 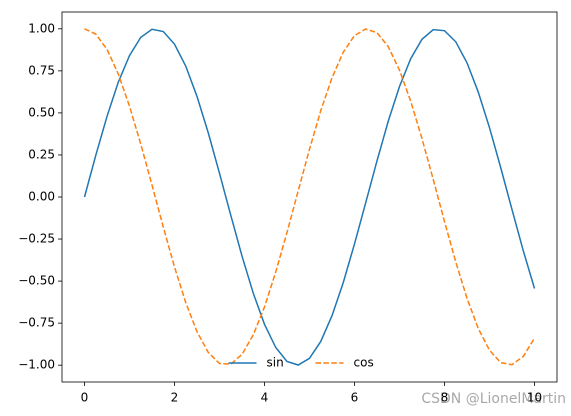 What do you see at coordinates (445, 398) in the screenshot?
I see `x-tick-label: 8` at bounding box center [445, 398].